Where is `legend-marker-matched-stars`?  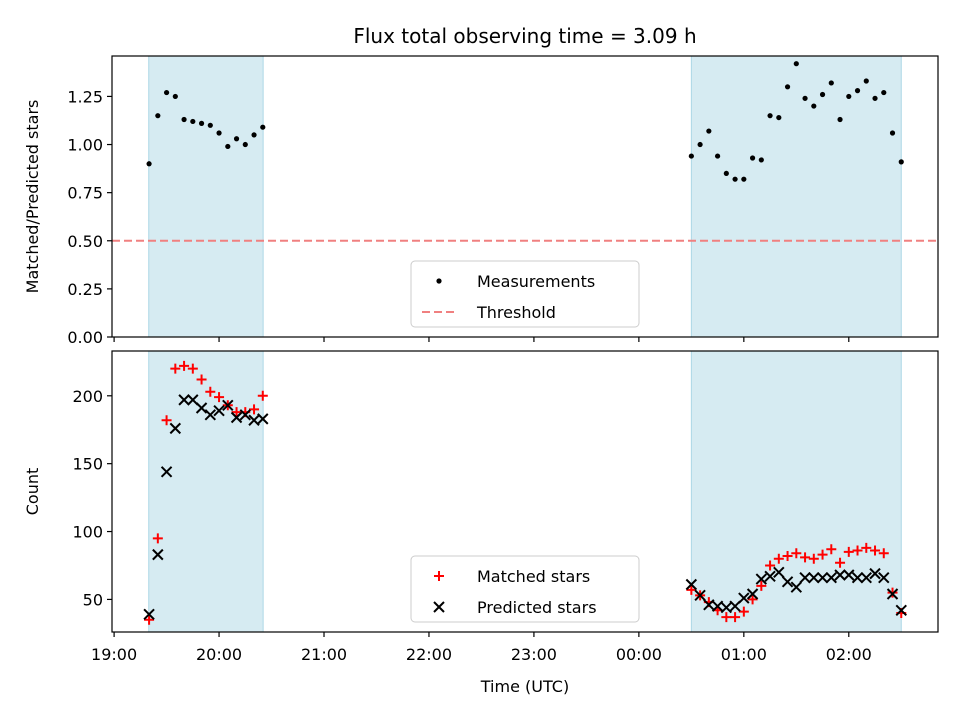 legend-marker-matched-stars is located at coordinates (439, 576).